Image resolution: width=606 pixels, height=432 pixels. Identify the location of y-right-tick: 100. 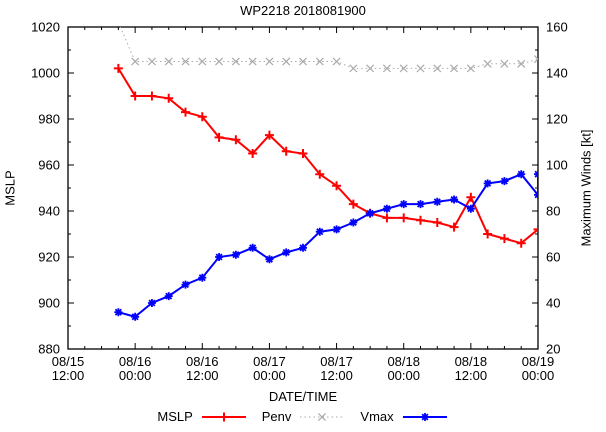
(557, 165).